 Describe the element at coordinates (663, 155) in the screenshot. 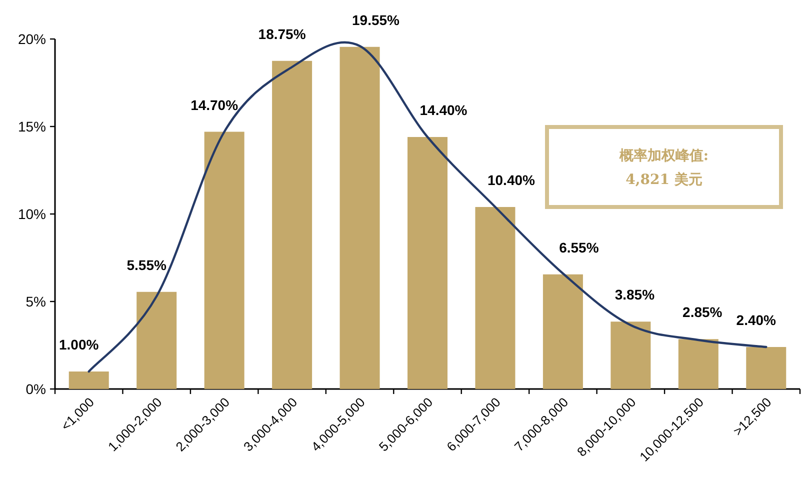

I see `annotation: 概率加权峰值:` at that location.